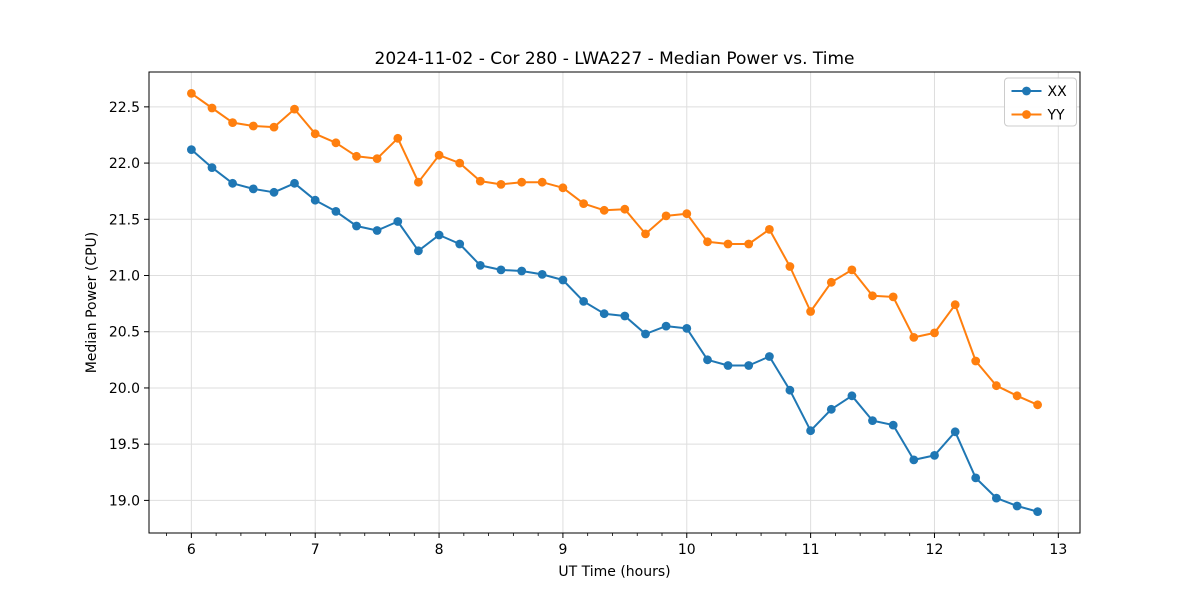 The image size is (1200, 600). What do you see at coordinates (935, 550) in the screenshot?
I see `x-tick-label: 12` at bounding box center [935, 550].